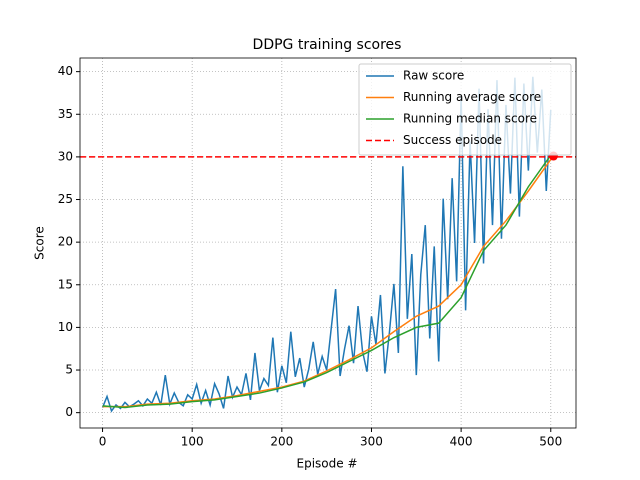  I want to click on chart-title: DDPG training scores, so click(327, 45).